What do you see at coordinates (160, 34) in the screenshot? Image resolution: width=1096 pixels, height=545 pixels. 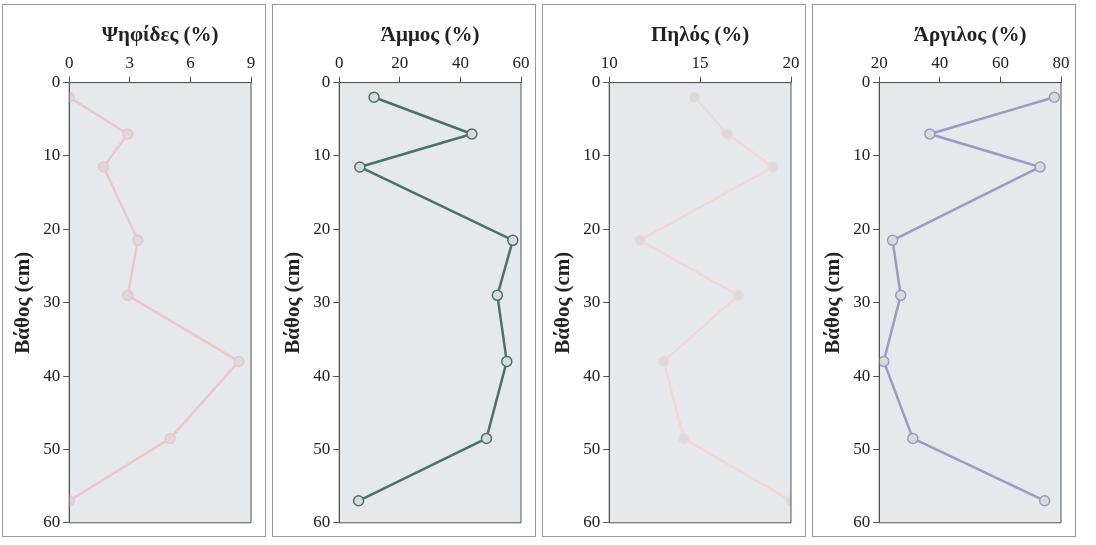 I see `x-axis-title: Ψηφίδες (%)` at bounding box center [160, 34].